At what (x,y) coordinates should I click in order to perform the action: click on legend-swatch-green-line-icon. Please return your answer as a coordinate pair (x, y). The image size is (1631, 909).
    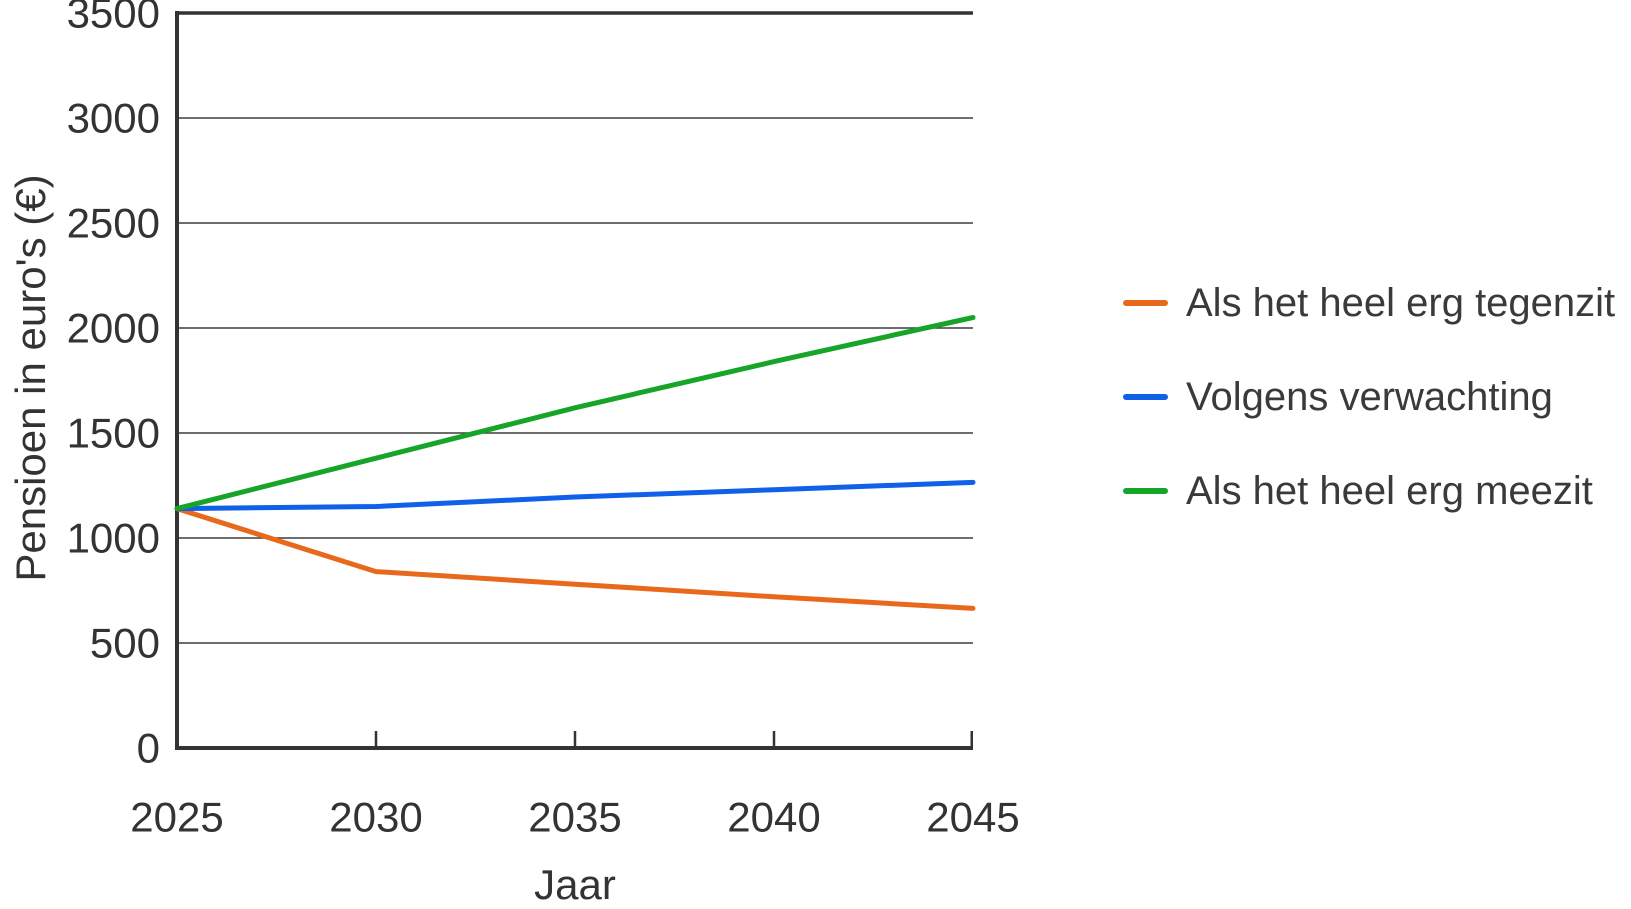
    Looking at the image, I should click on (1145, 491).